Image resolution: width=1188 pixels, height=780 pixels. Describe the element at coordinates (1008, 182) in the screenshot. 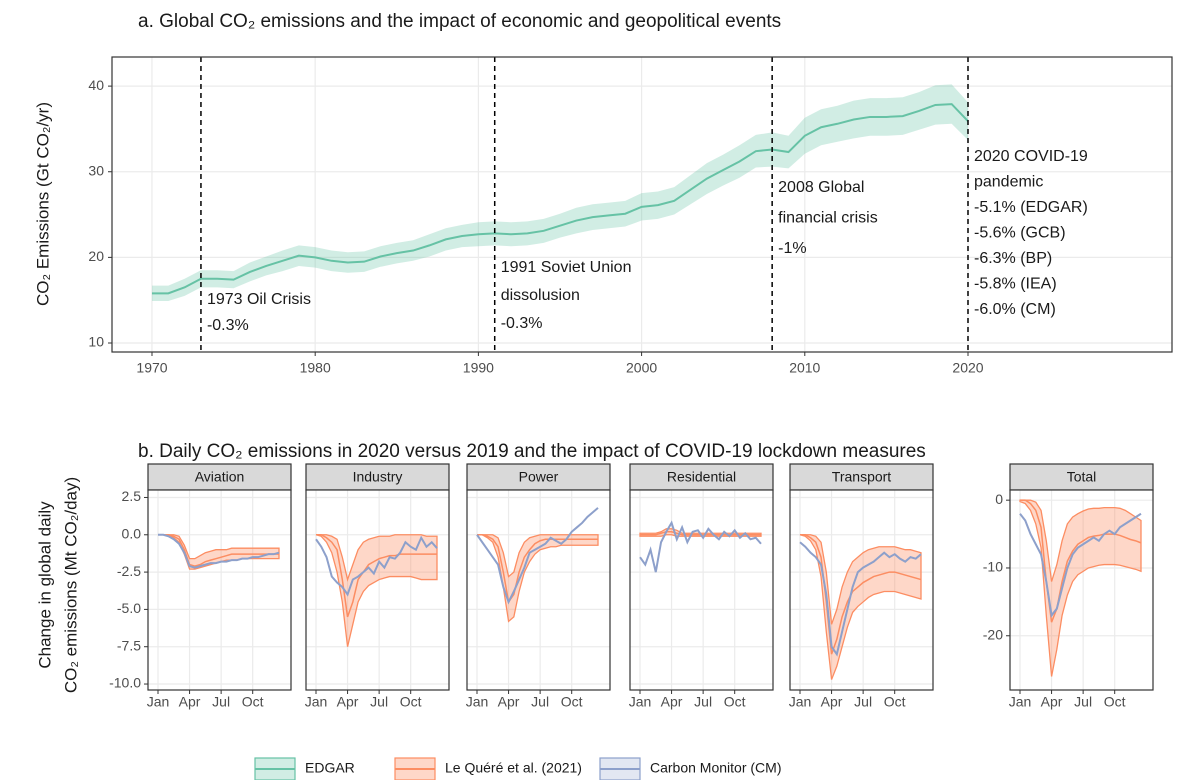

I see `event-label: pandemic` at that location.